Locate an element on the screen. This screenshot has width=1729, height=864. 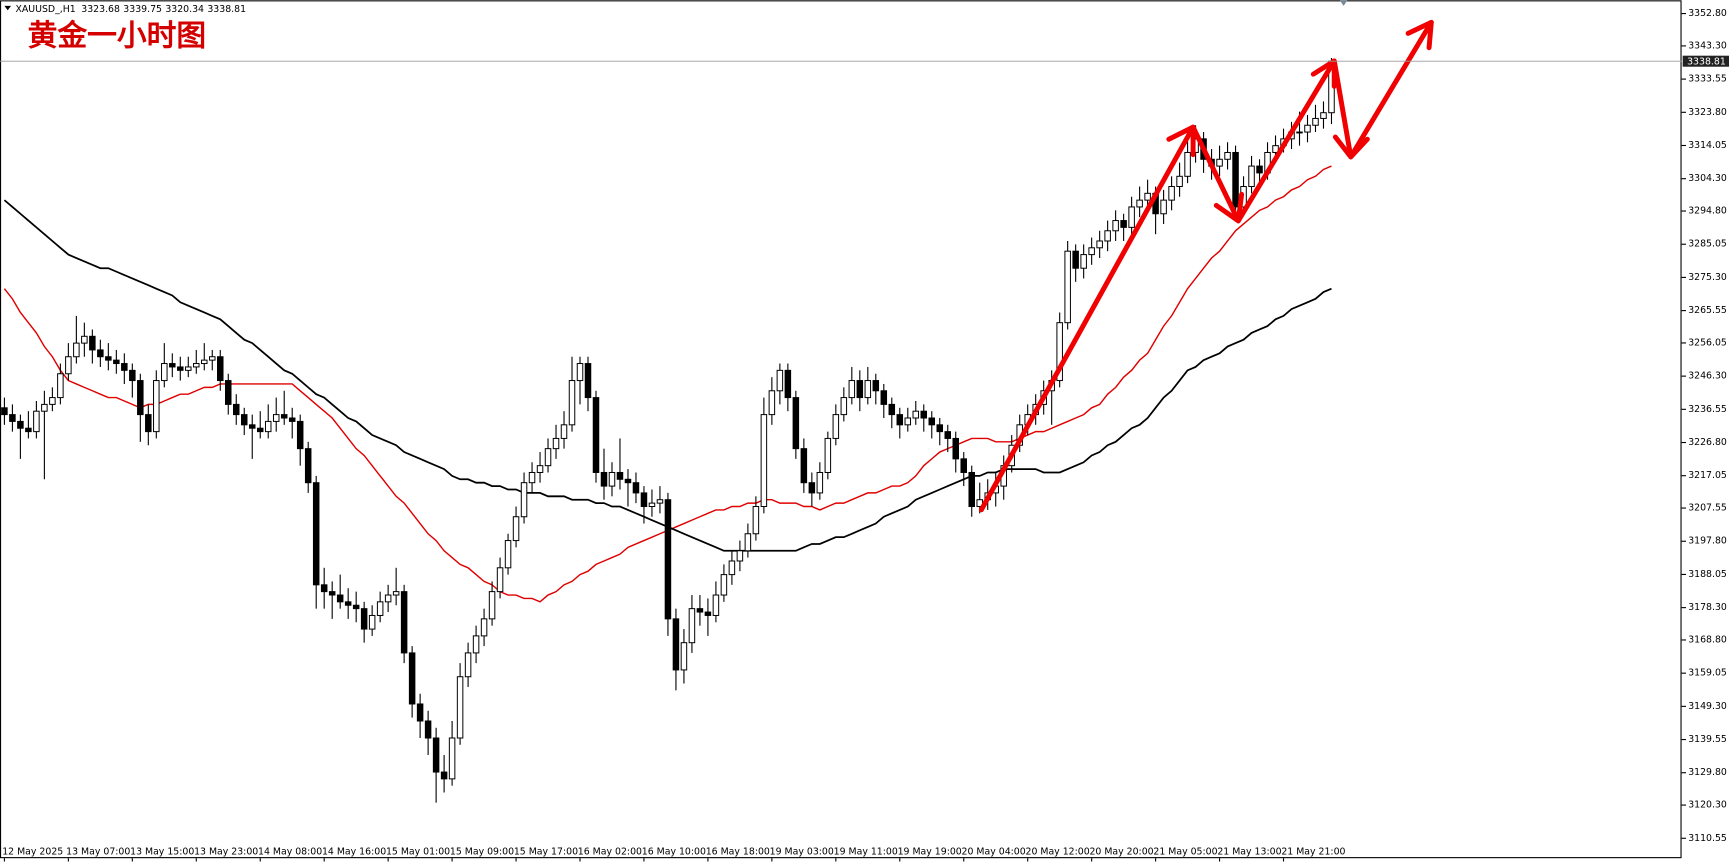
x-tick-label: 21 May 13:00 is located at coordinates (1249, 852).